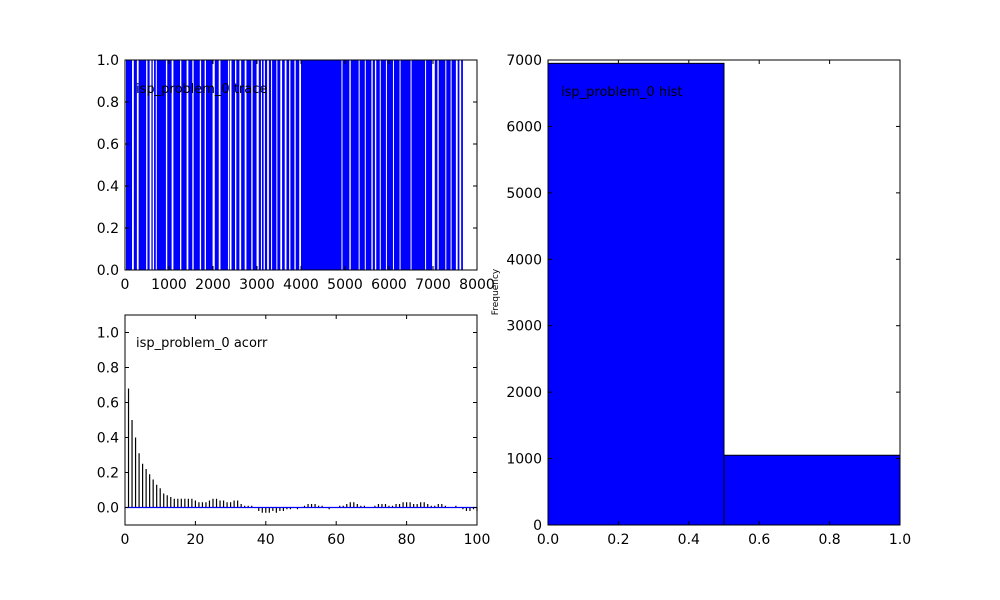  I want to click on trace-marks, so click(301, 165).